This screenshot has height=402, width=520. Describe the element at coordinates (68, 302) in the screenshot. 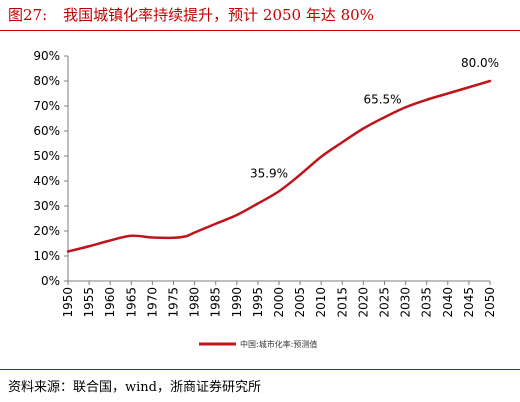

I see `x-tick-label: 1950` at that location.